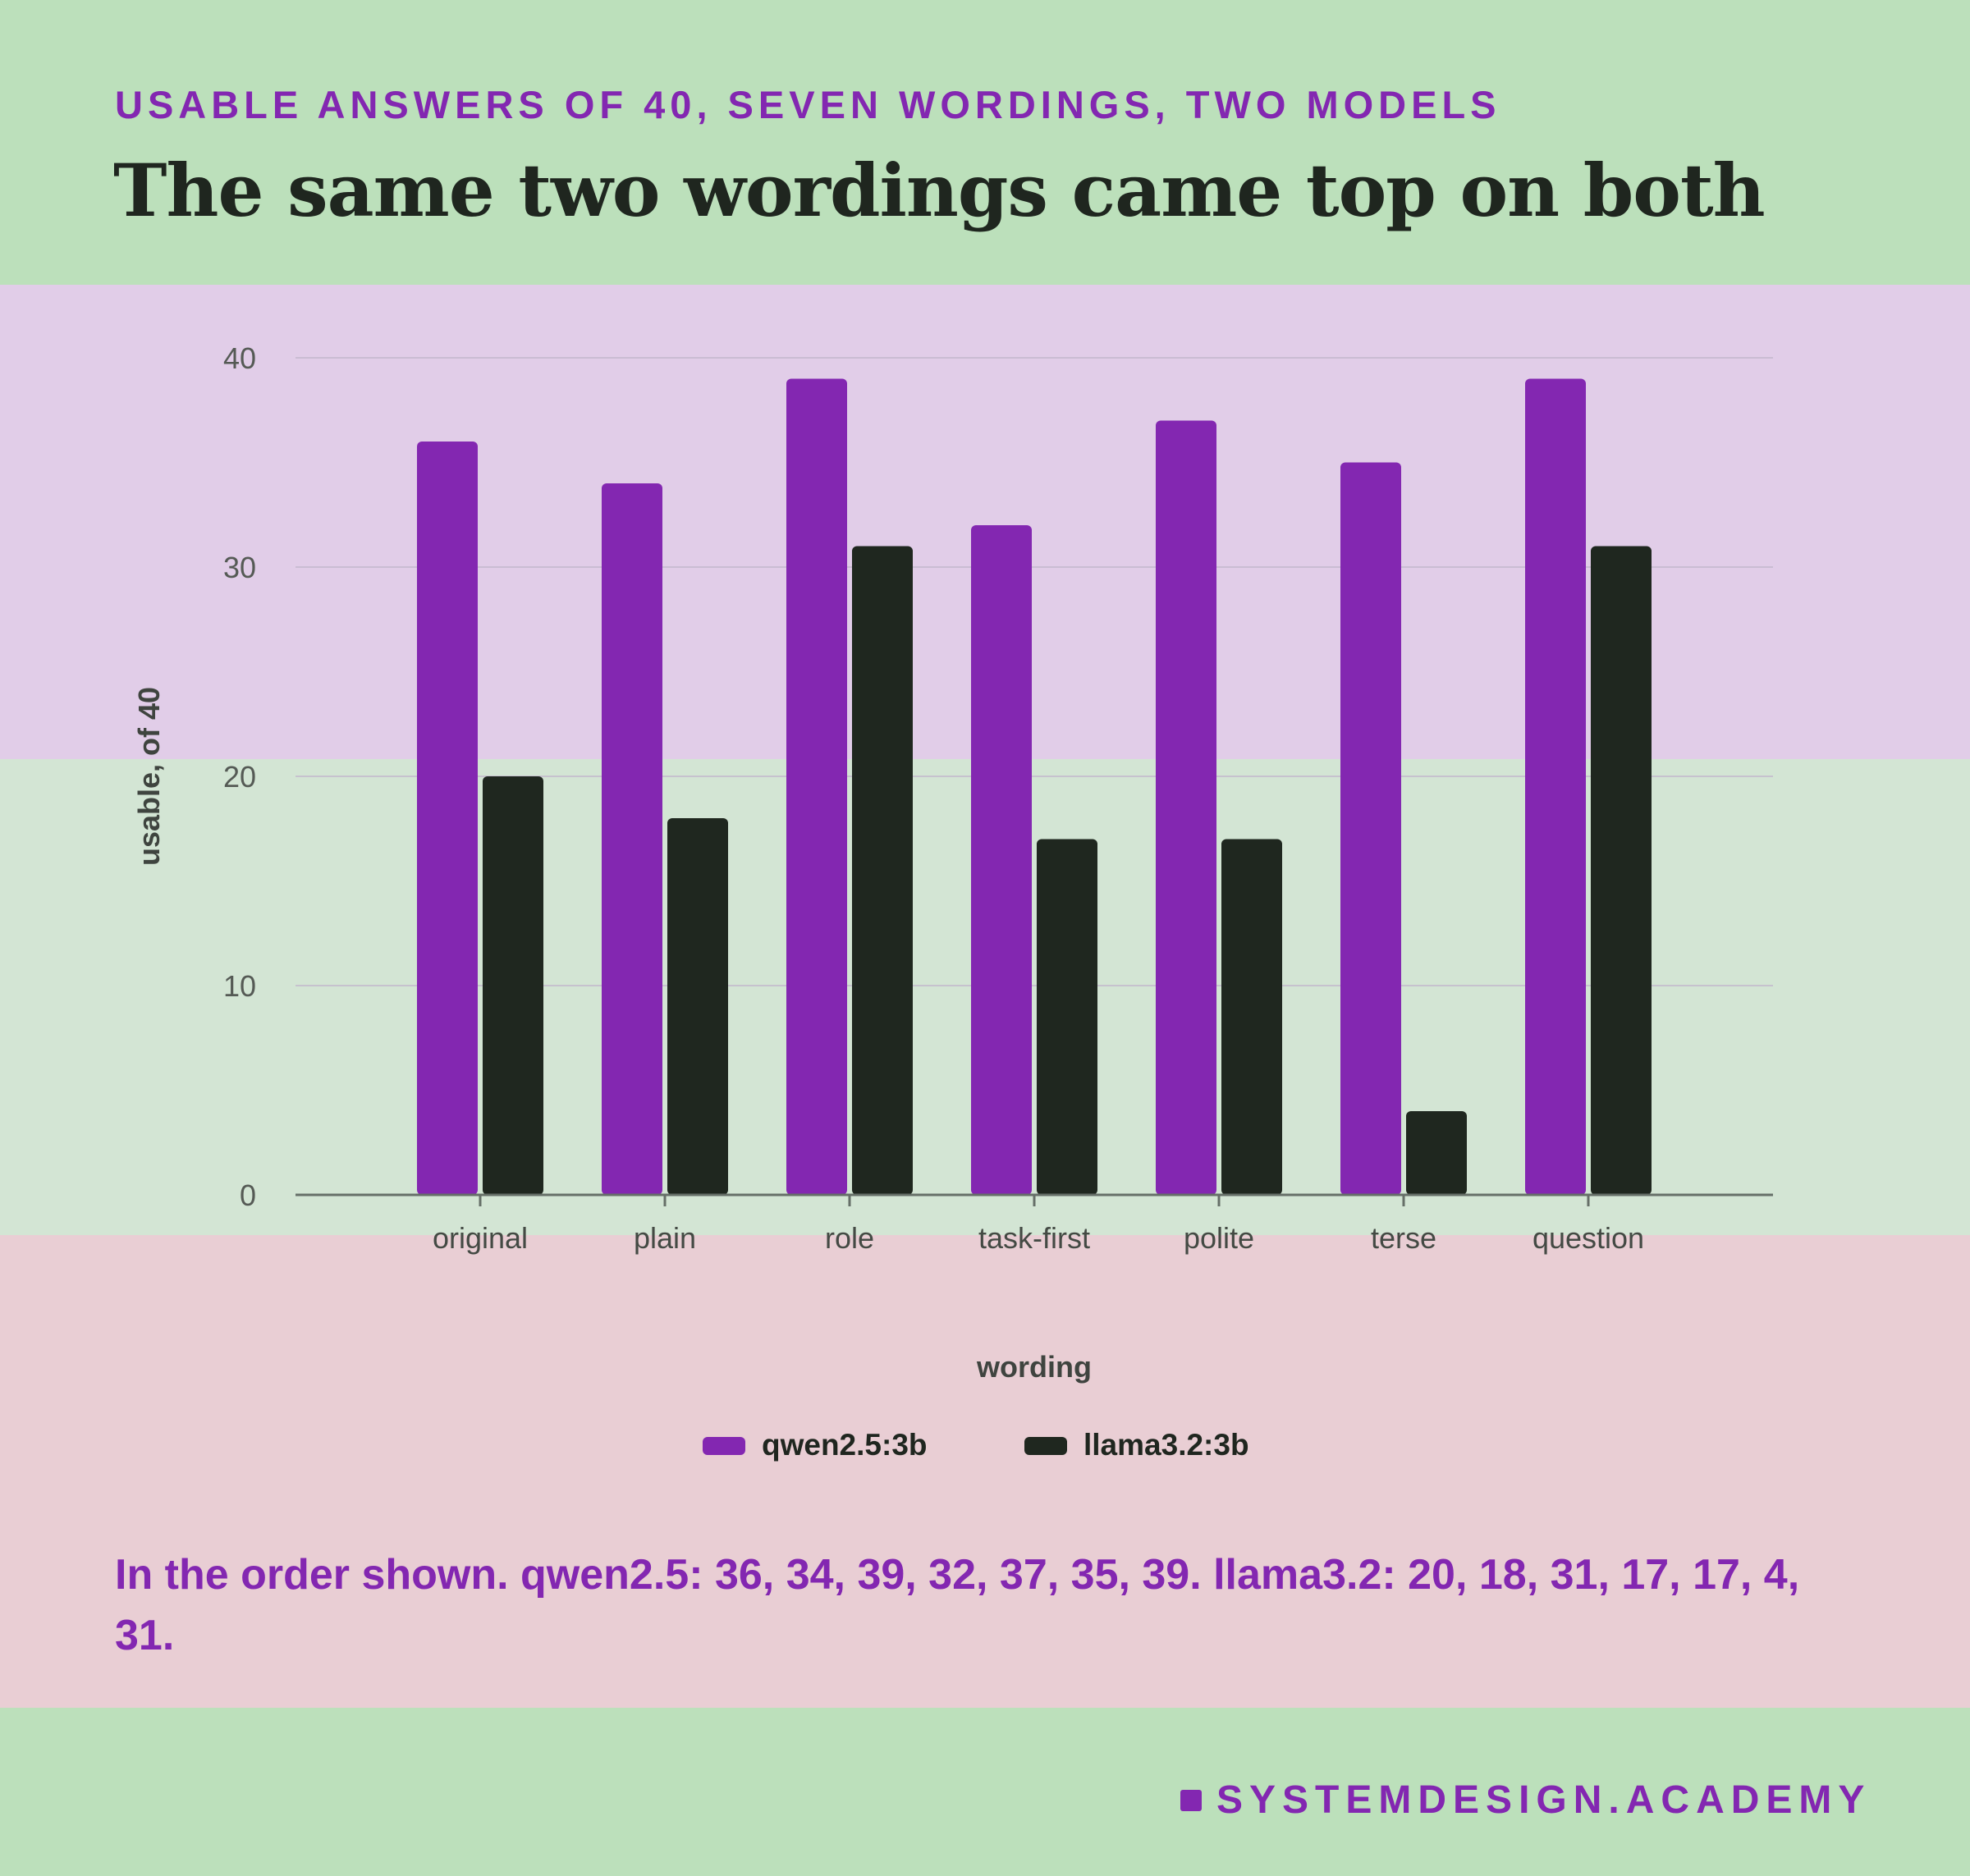  What do you see at coordinates (1219, 1238) in the screenshot?
I see `x-tick-label: polite` at bounding box center [1219, 1238].